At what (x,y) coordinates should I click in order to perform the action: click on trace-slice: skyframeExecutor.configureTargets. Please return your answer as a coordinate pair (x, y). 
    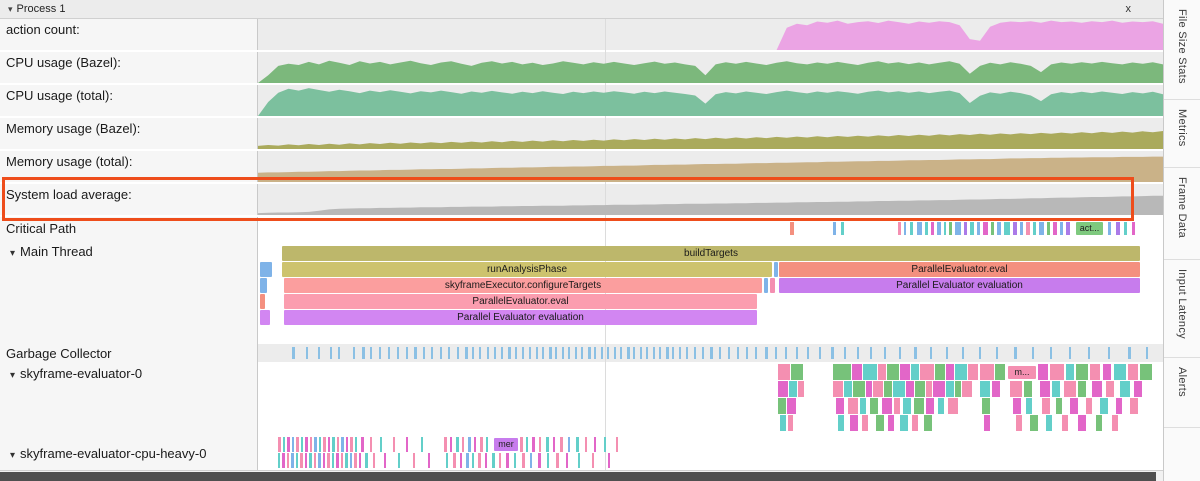
    Looking at the image, I should click on (523, 285).